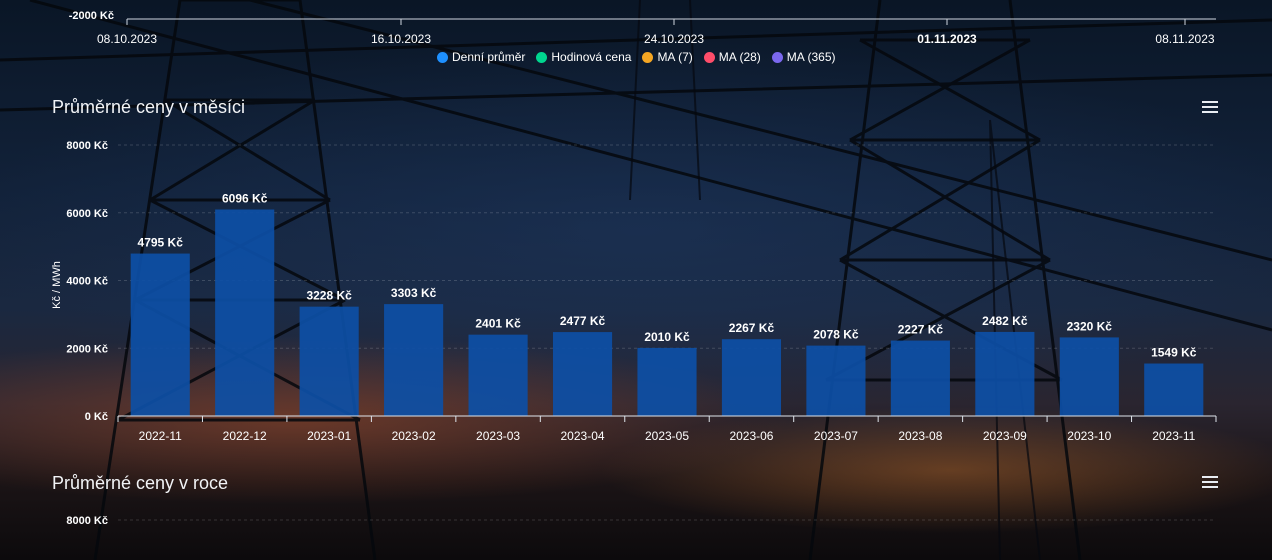  Describe the element at coordinates (947, 39) in the screenshot. I see `daily-x-label-bold: 01.11.2023` at that location.